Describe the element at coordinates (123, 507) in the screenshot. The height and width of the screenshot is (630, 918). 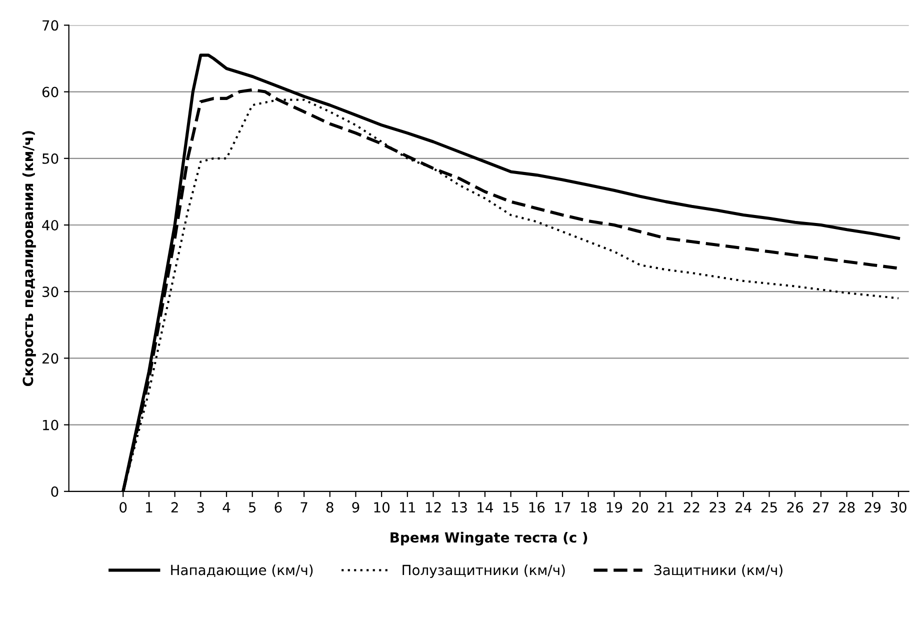
I see `x-tick-label: 0` at that location.